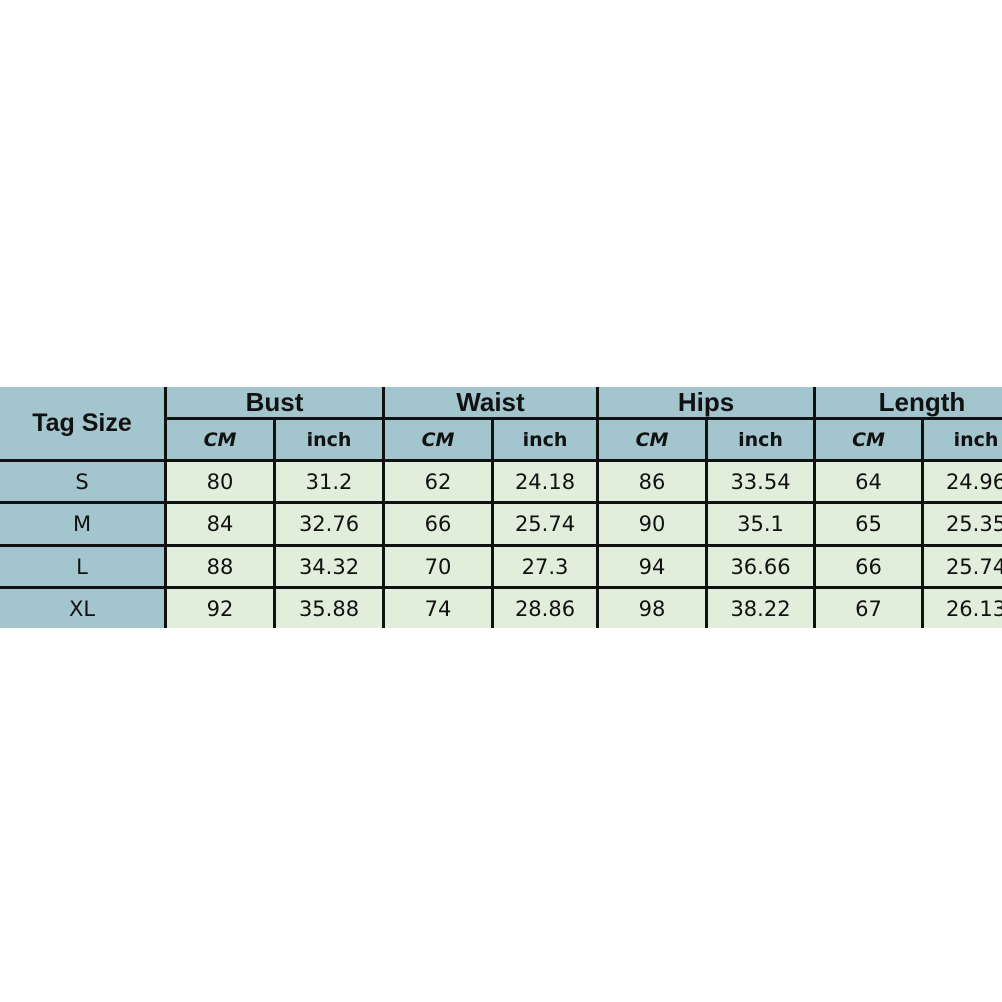  What do you see at coordinates (652, 524) in the screenshot?
I see `table-cell: 90` at bounding box center [652, 524].